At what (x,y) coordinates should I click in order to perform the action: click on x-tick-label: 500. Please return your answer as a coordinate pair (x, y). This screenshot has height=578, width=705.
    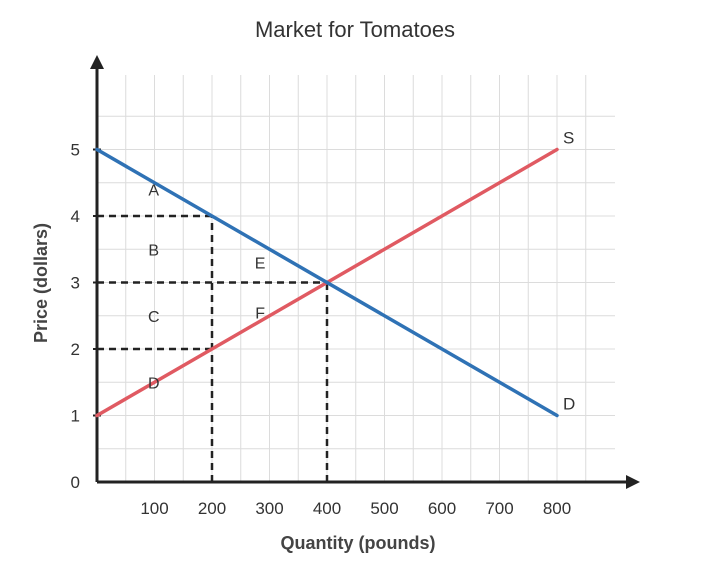
    Looking at the image, I should click on (384, 508).